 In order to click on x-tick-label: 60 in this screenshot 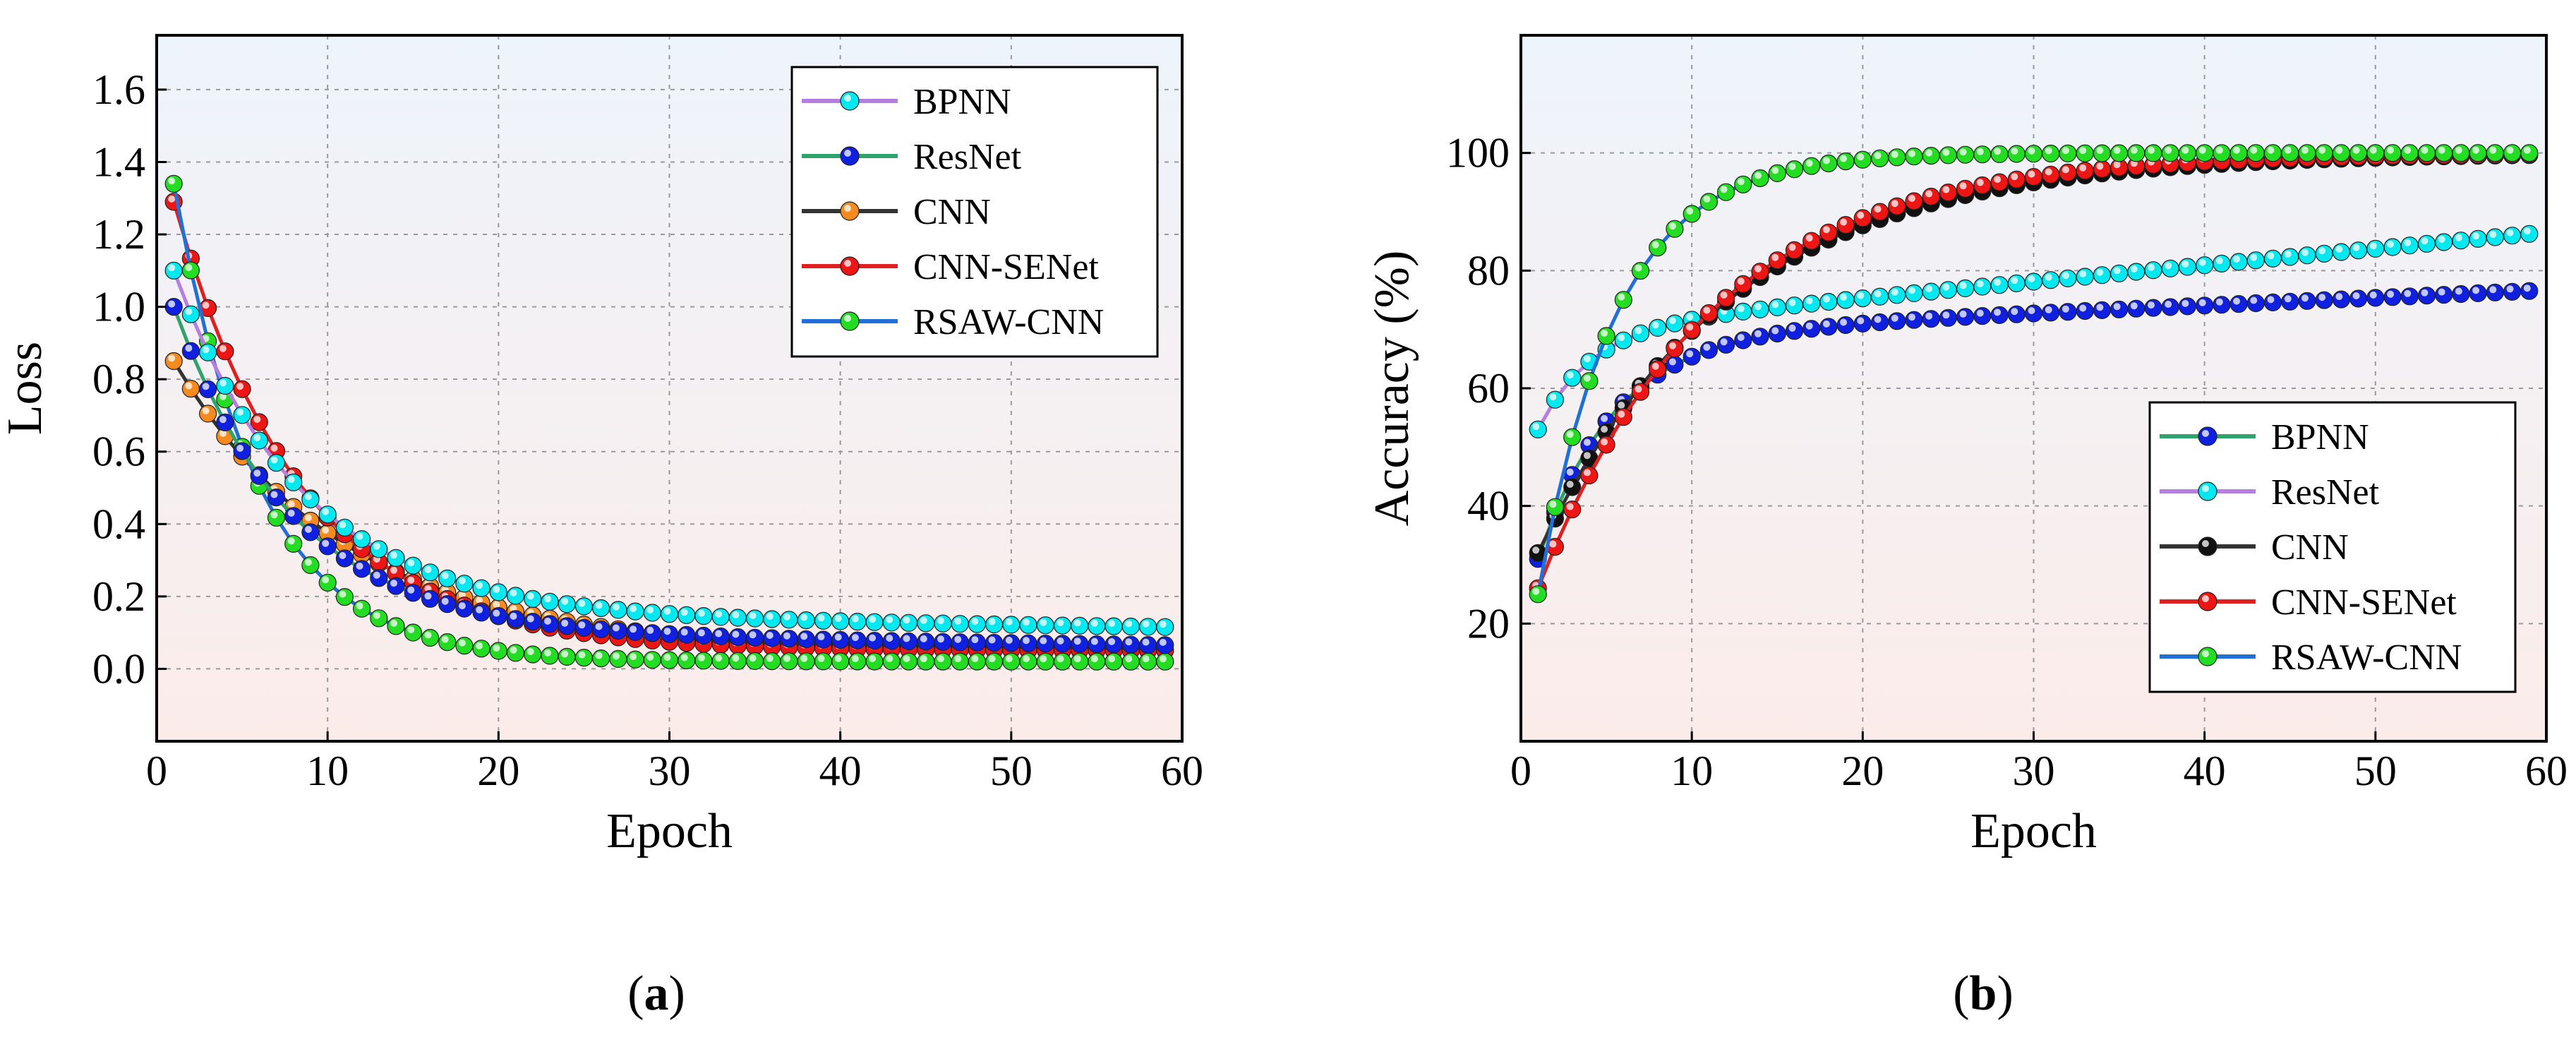, I will do `click(1182, 771)`.